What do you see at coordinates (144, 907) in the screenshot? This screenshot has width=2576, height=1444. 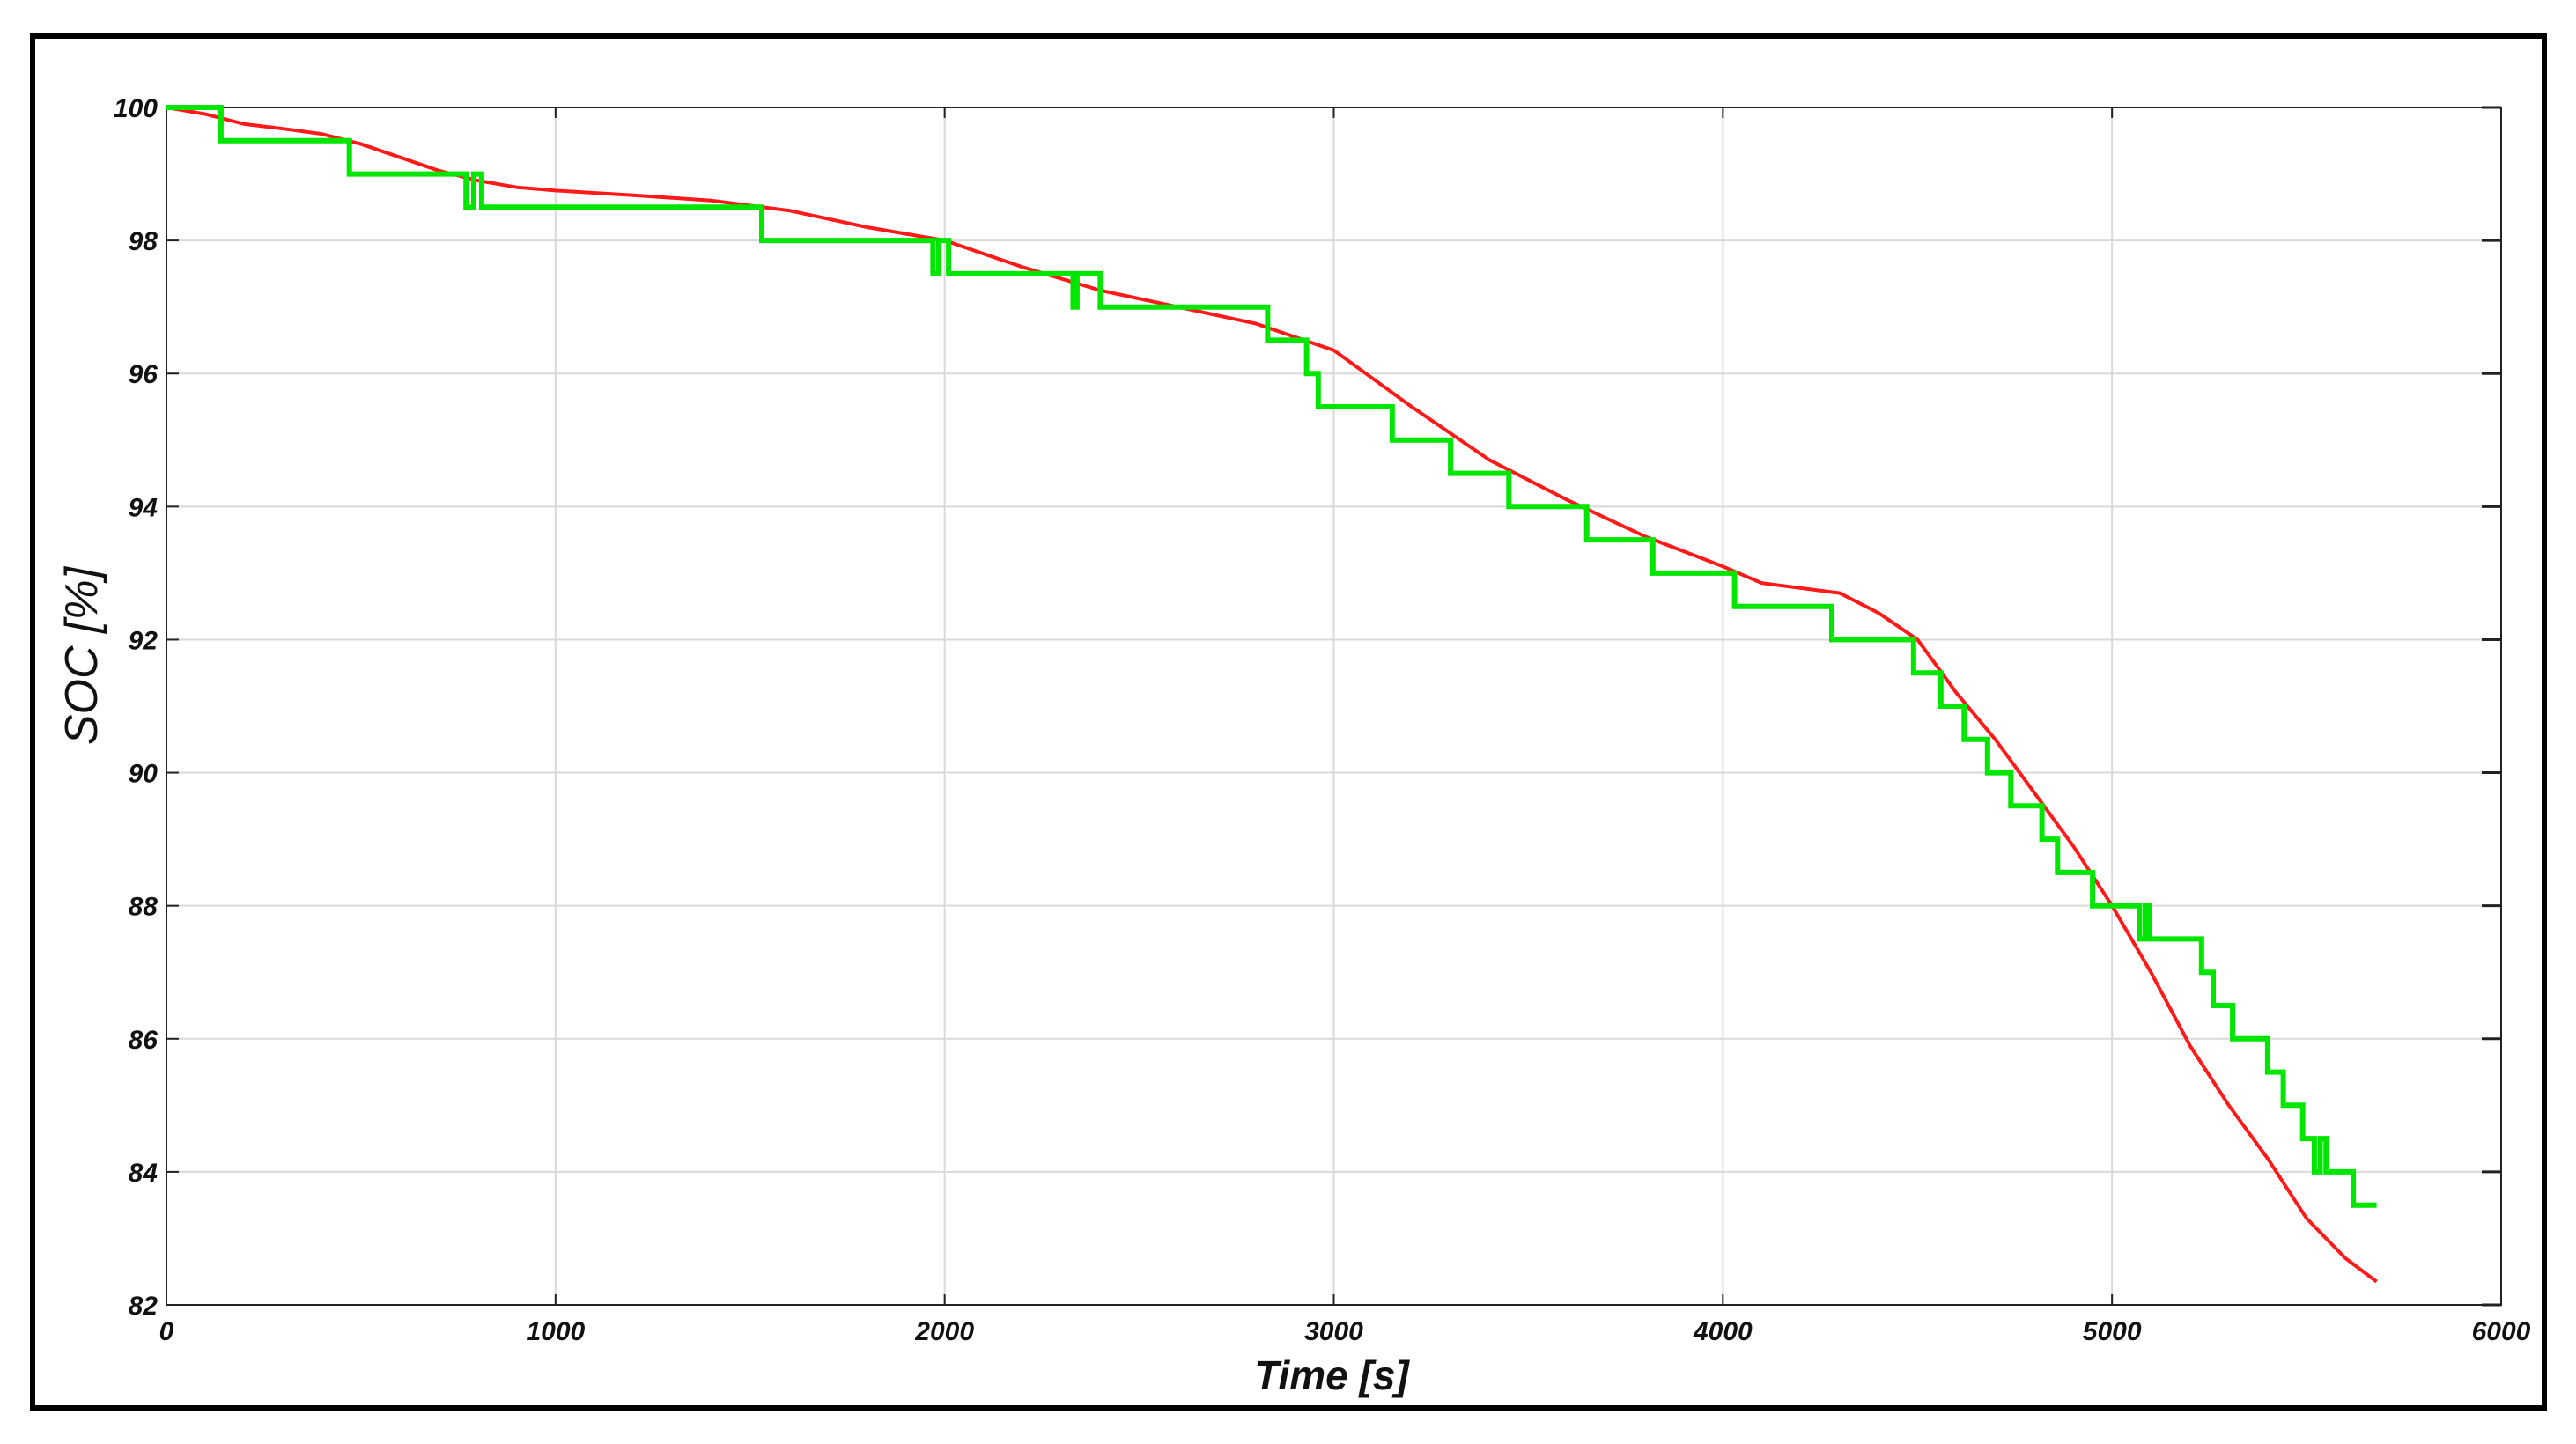 I see `y-tick-label: 88` at bounding box center [144, 907].